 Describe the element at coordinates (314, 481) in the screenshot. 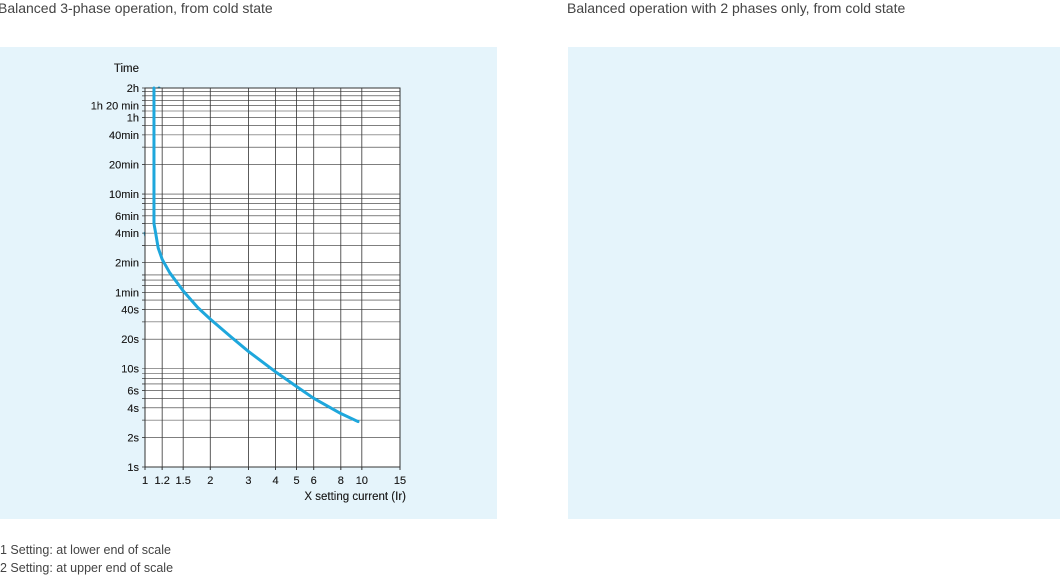

I see `x-tick-label: 6` at that location.